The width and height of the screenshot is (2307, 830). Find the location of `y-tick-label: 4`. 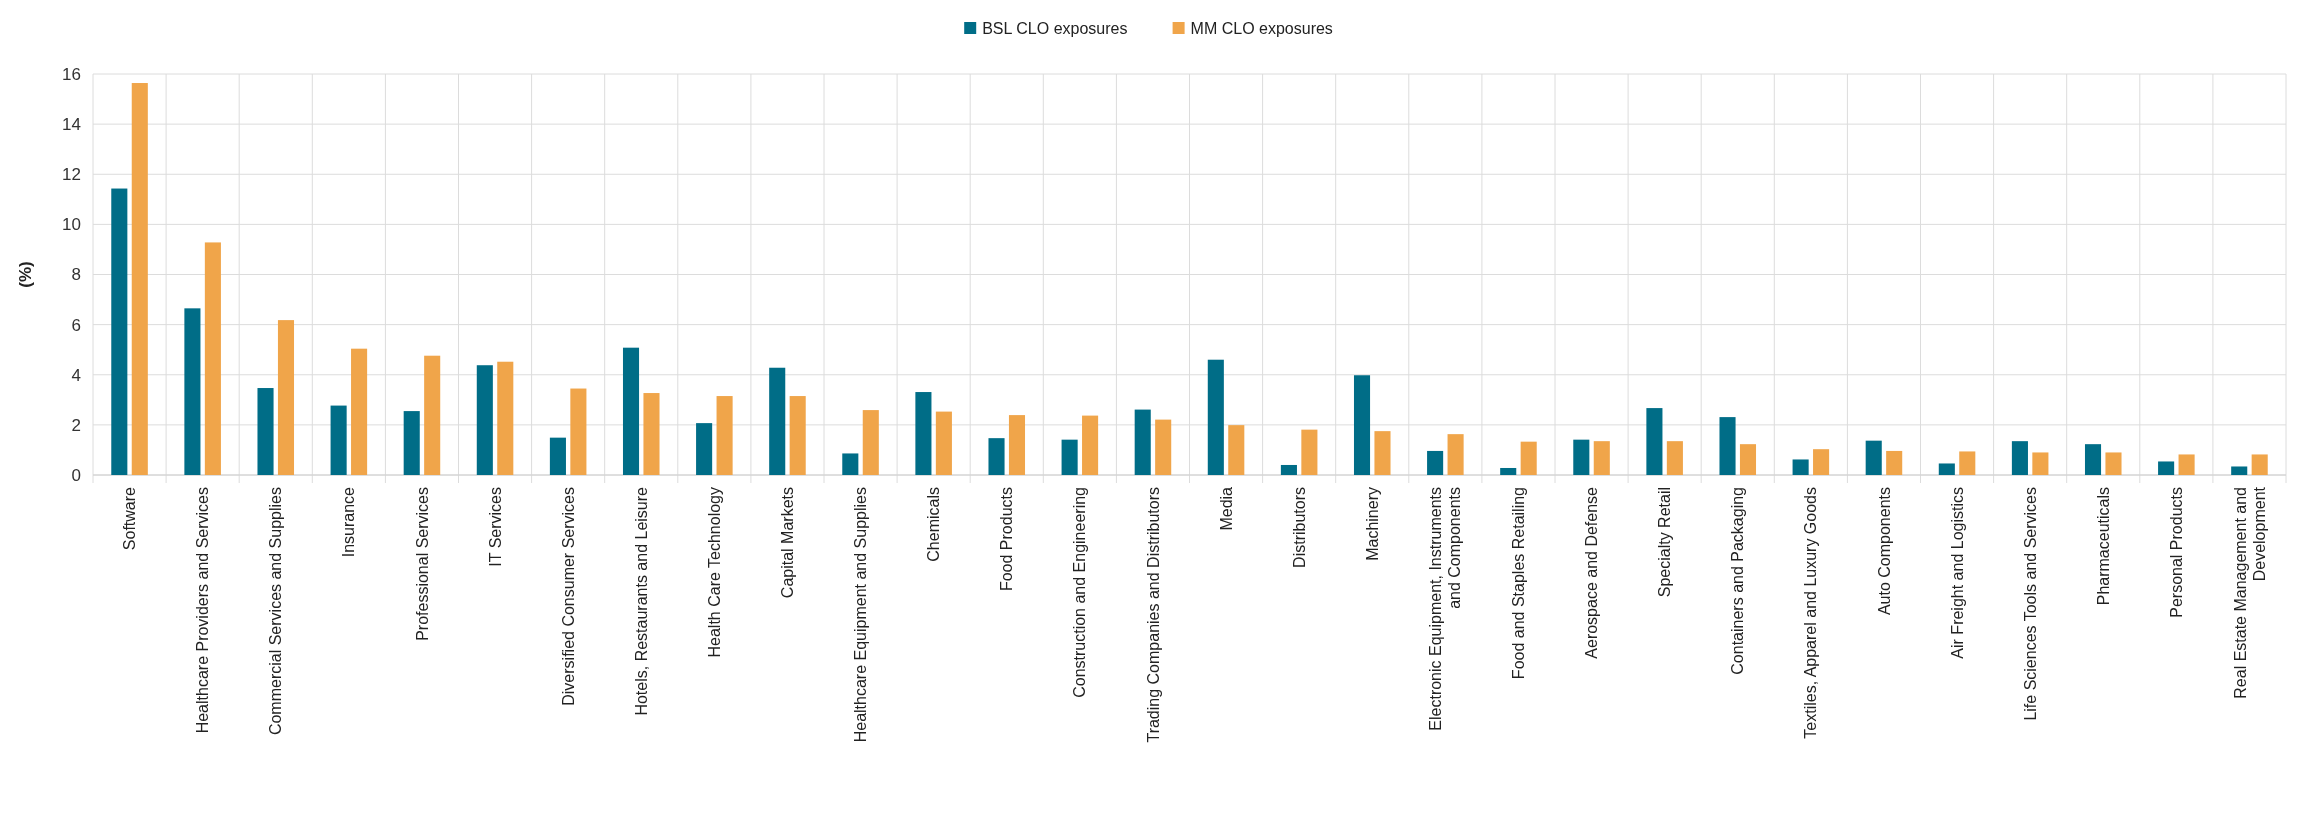

y-tick-label: 4 is located at coordinates (76, 375).